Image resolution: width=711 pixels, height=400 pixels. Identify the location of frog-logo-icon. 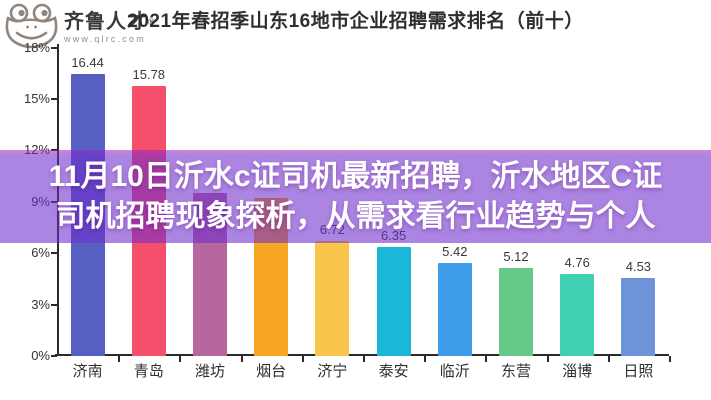
(31, 26).